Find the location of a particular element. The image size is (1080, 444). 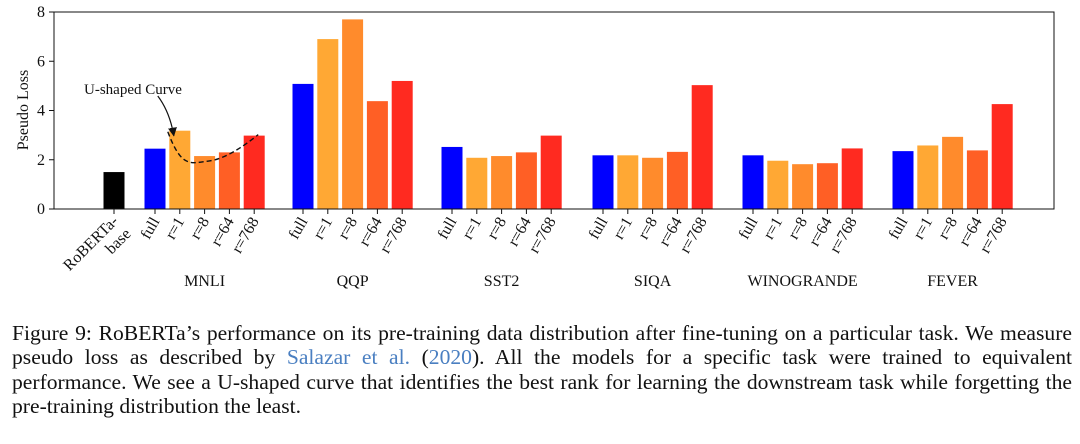

bar-sst2-r8 is located at coordinates (502, 182).